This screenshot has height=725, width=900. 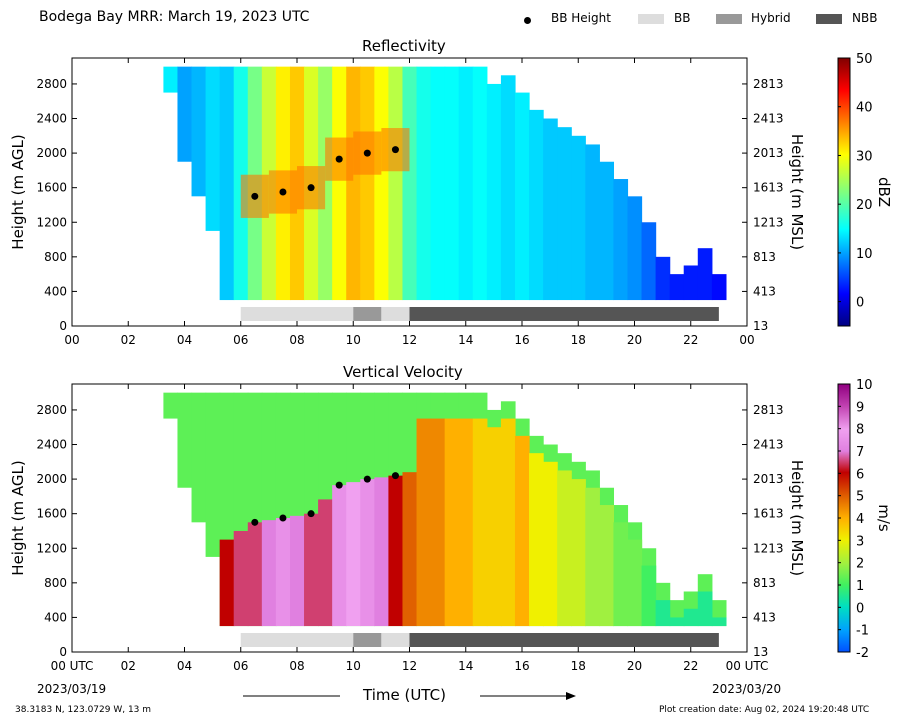 What do you see at coordinates (634, 340) in the screenshot?
I see `x-tick-label: 20` at bounding box center [634, 340].